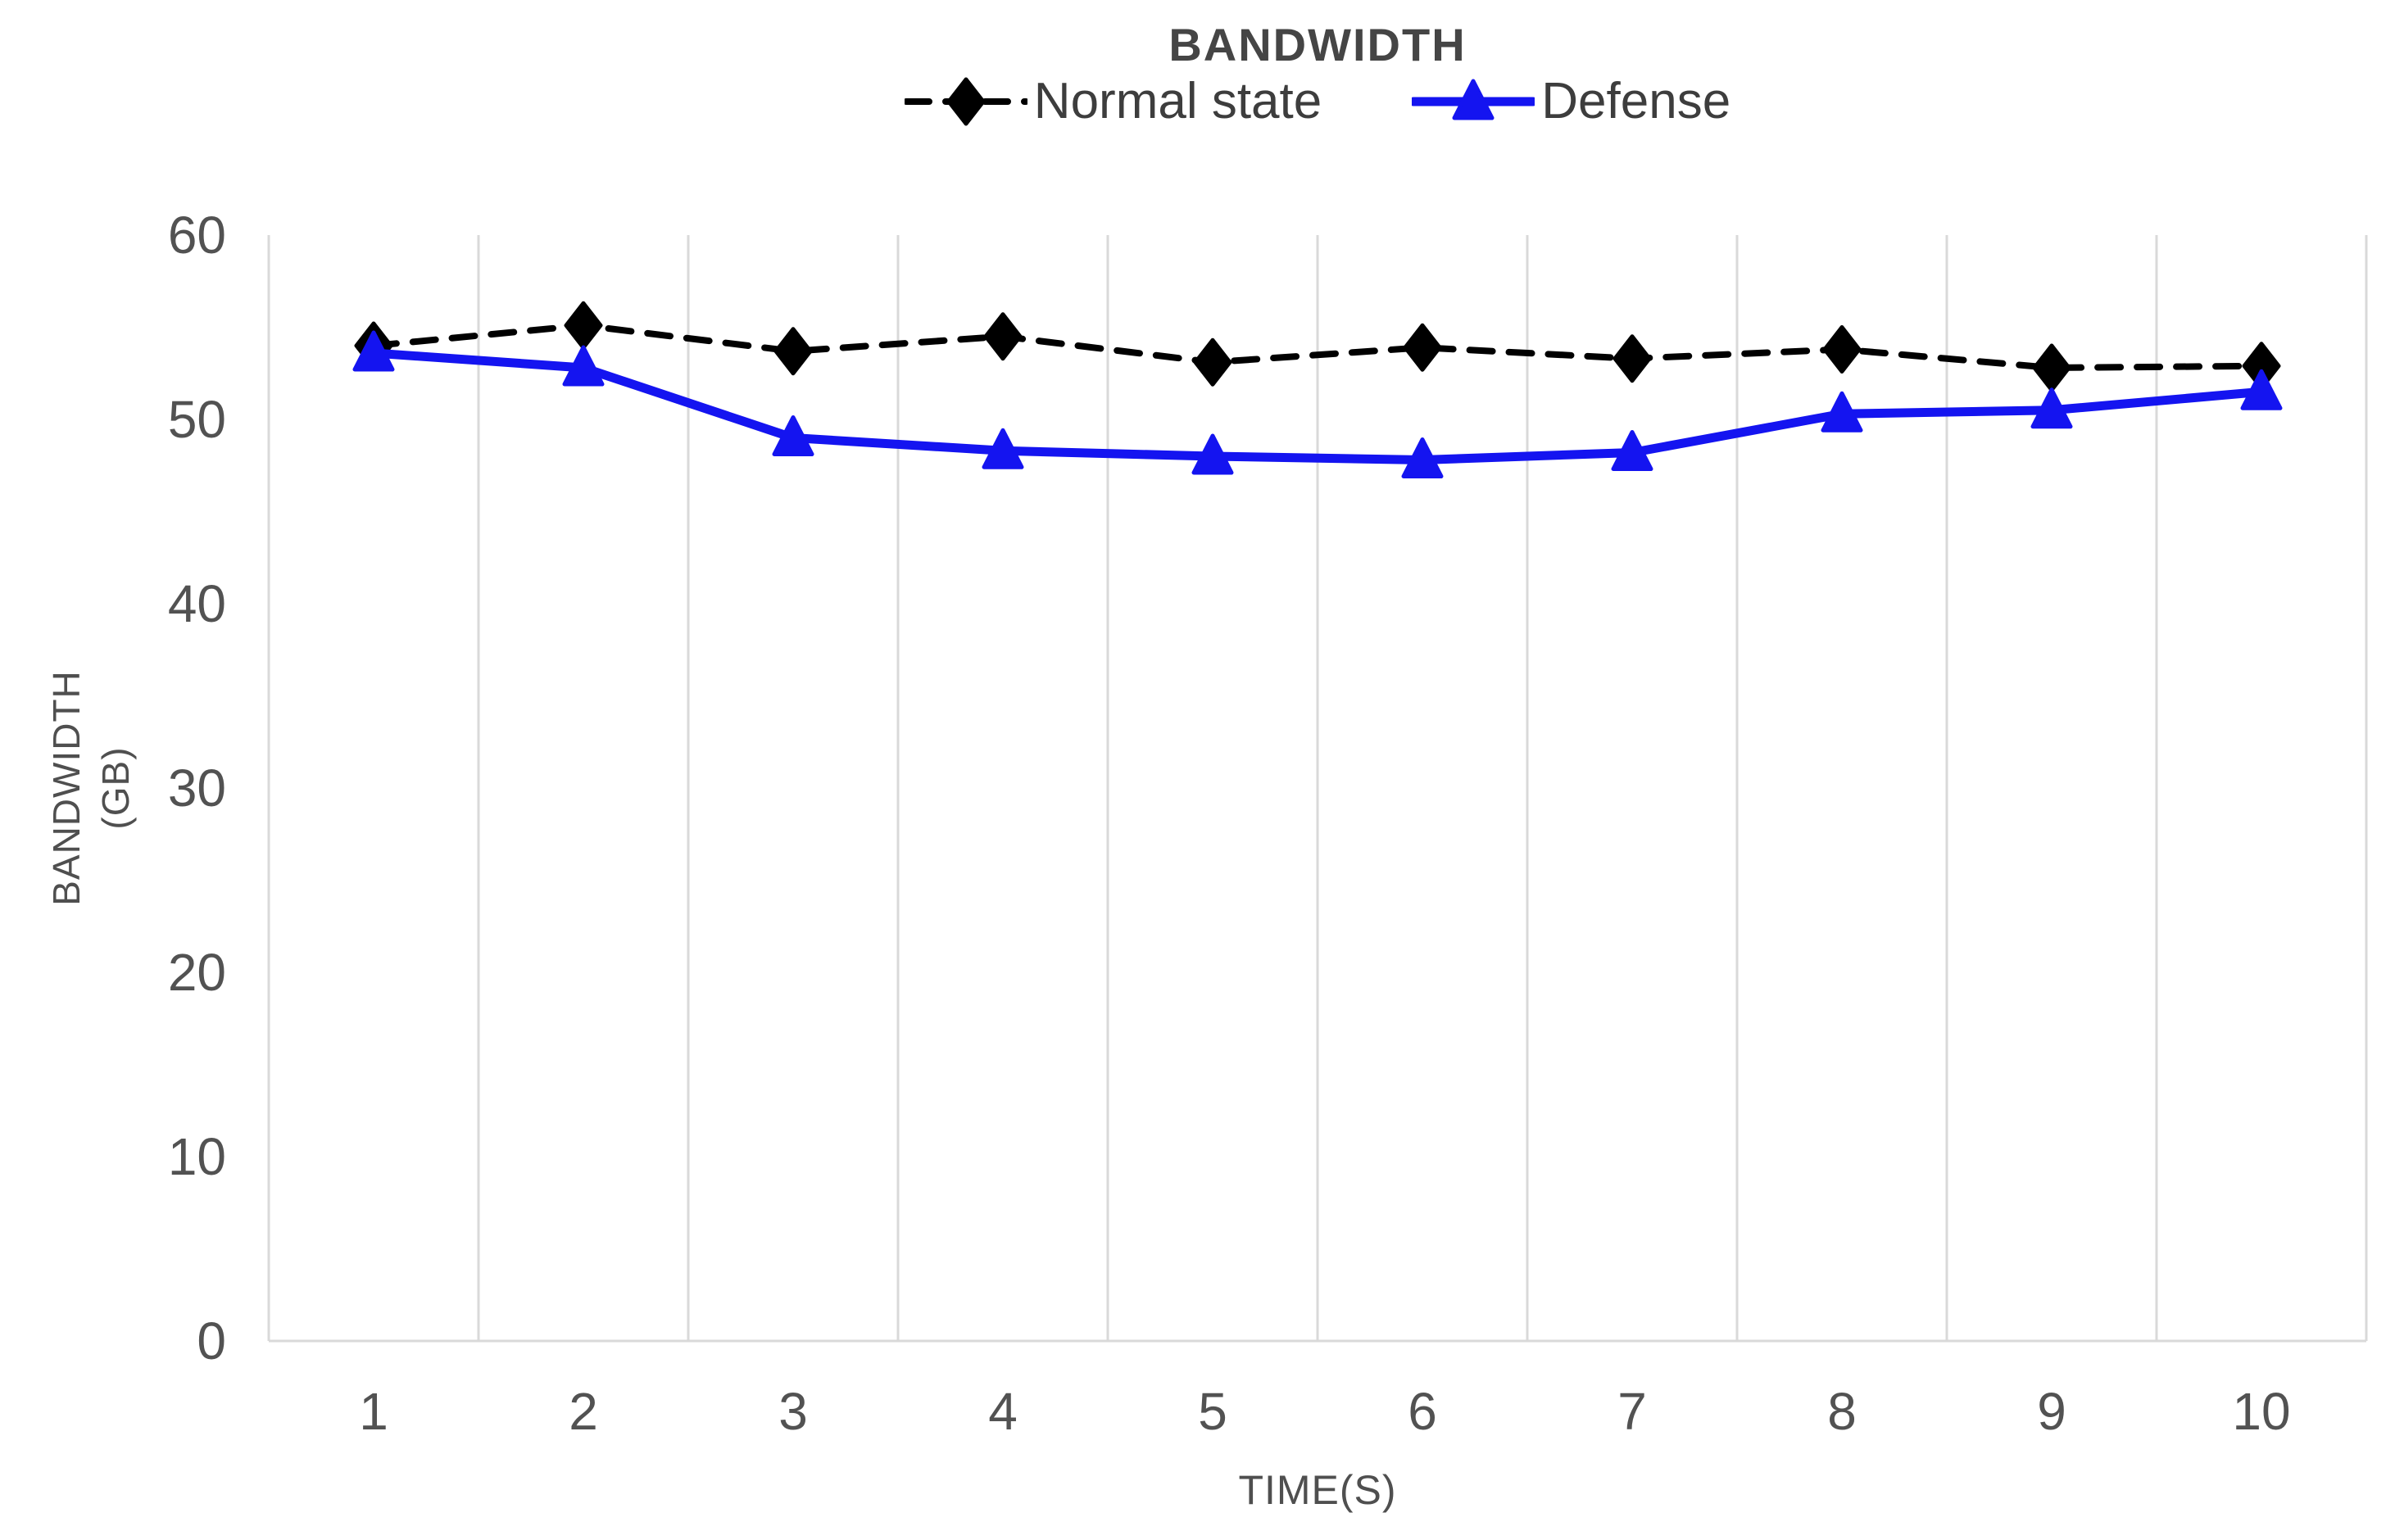 The height and width of the screenshot is (1540, 2404). I want to click on x-tick-label: 8, so click(1842, 1411).